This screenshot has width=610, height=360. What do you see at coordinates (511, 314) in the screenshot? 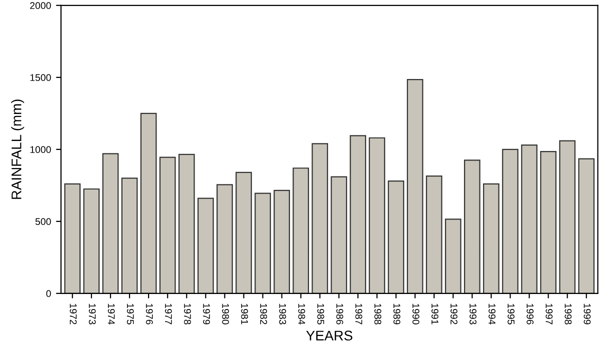
I see `x-tick-label: 1995` at bounding box center [511, 314].